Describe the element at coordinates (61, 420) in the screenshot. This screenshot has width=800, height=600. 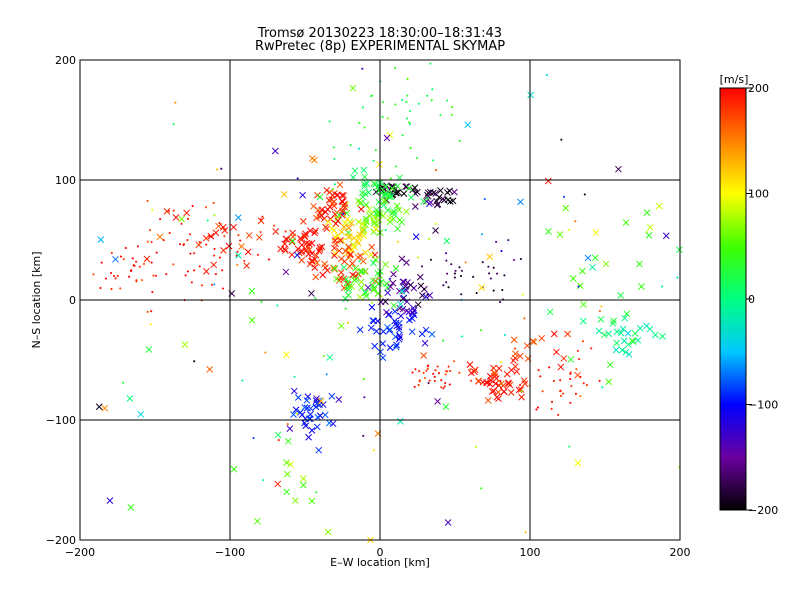
I see `y-tick-label: −100` at that location.